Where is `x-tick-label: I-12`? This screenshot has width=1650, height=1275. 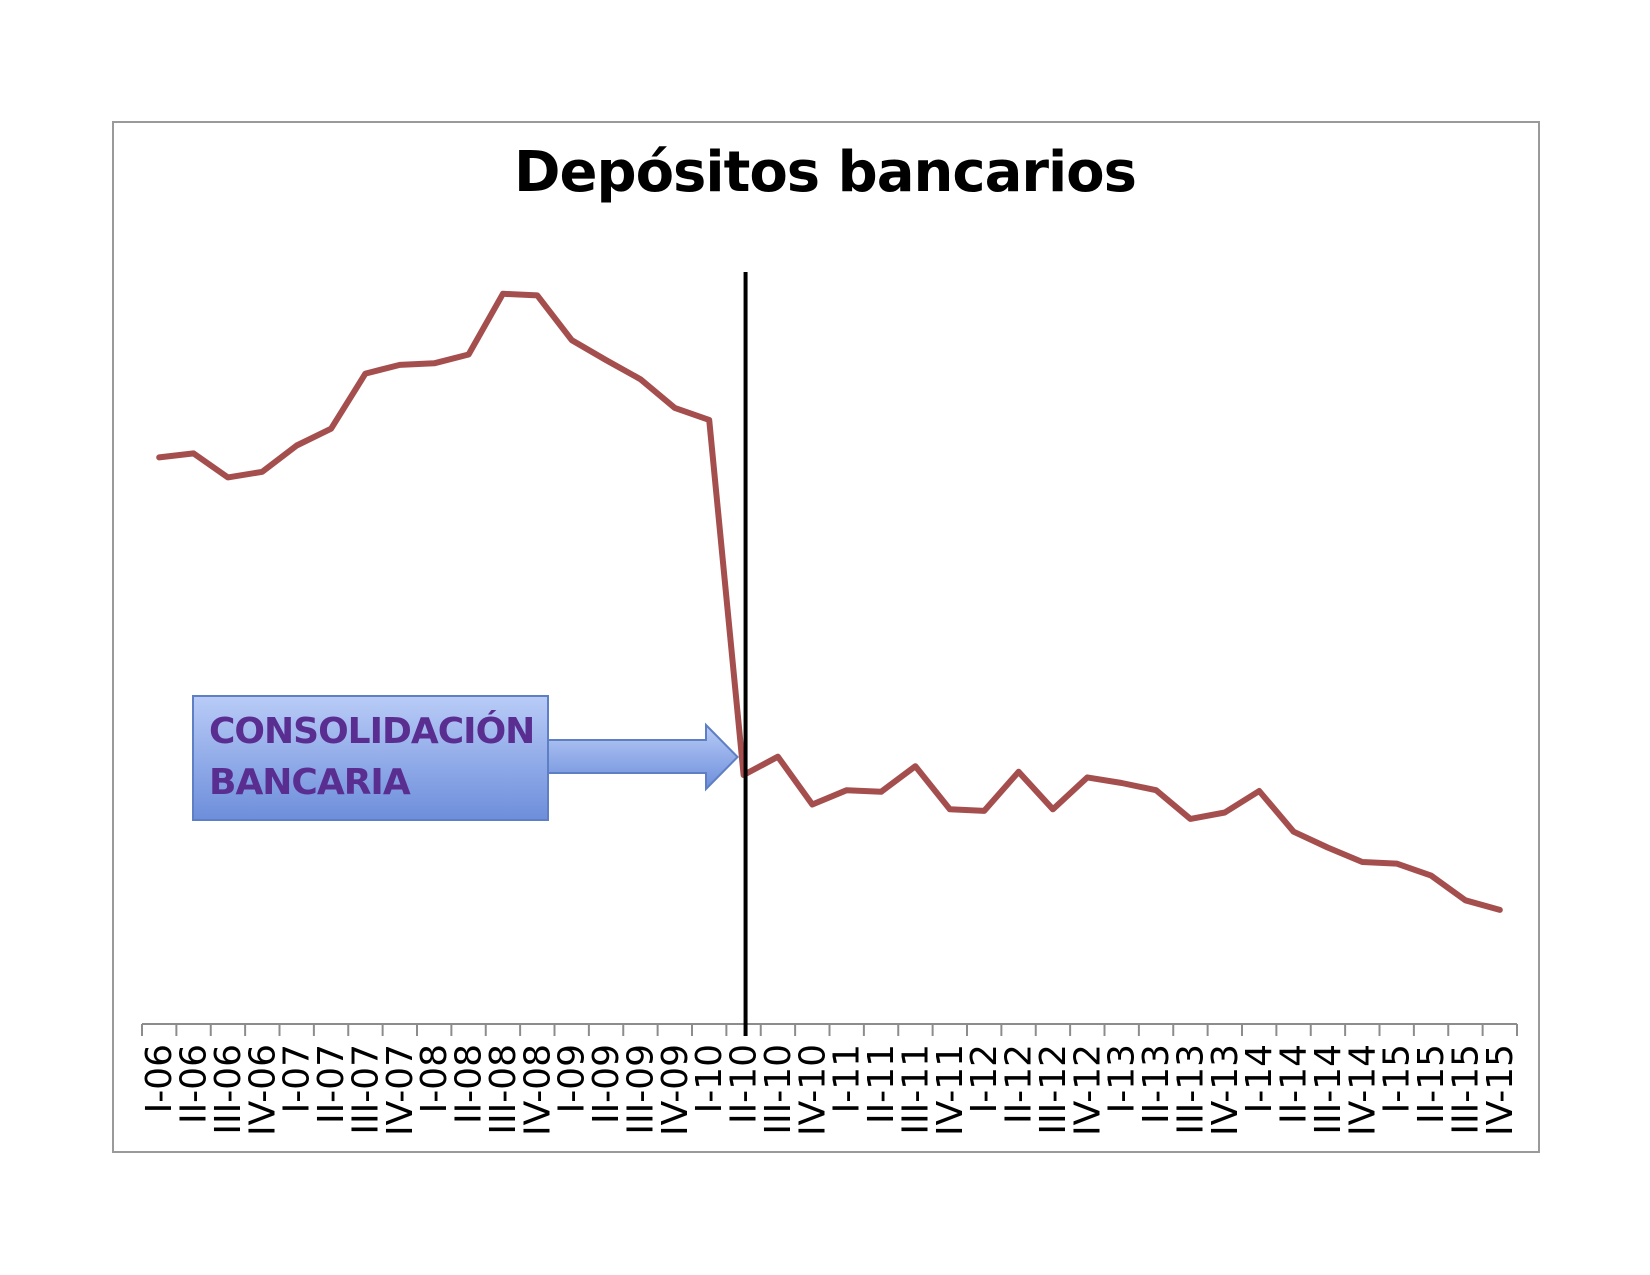 x-tick-label: I-12 is located at coordinates (984, 1078).